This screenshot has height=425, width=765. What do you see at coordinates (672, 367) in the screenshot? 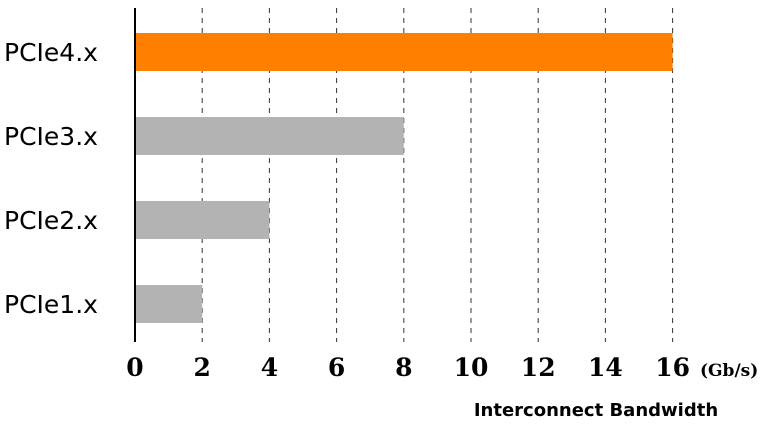
I see `x-tick-label: 16` at bounding box center [672, 367].